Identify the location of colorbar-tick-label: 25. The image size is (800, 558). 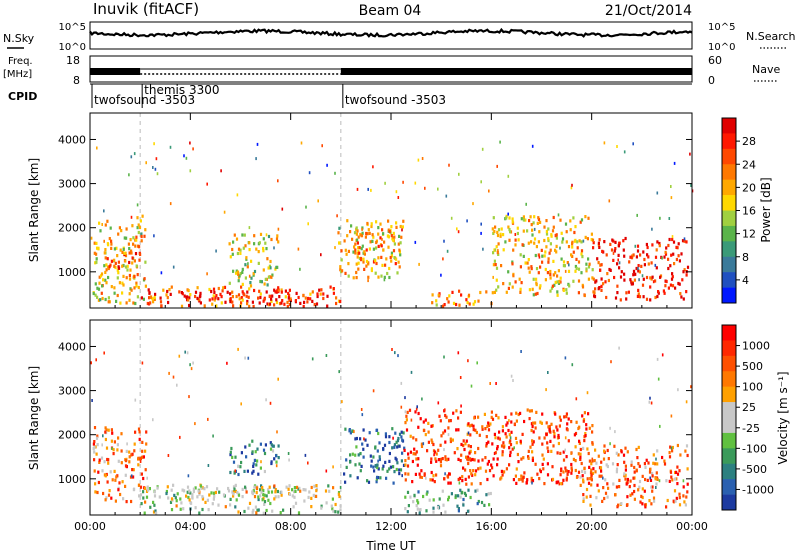
(749, 407).